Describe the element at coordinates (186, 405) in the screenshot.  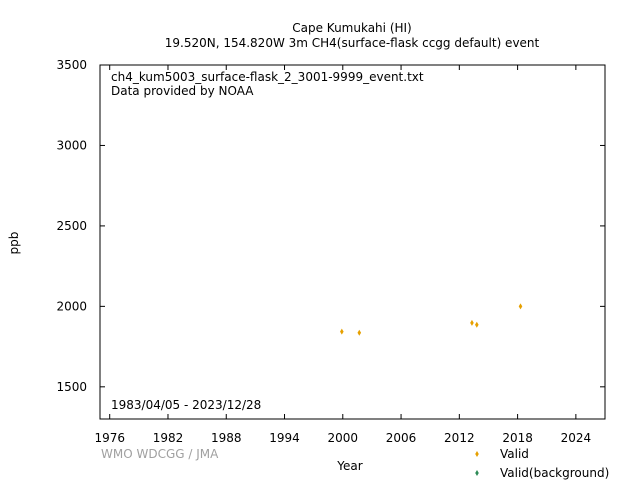
I see `date-range-annotation: 1983/04/05 - 2023/12/28` at that location.